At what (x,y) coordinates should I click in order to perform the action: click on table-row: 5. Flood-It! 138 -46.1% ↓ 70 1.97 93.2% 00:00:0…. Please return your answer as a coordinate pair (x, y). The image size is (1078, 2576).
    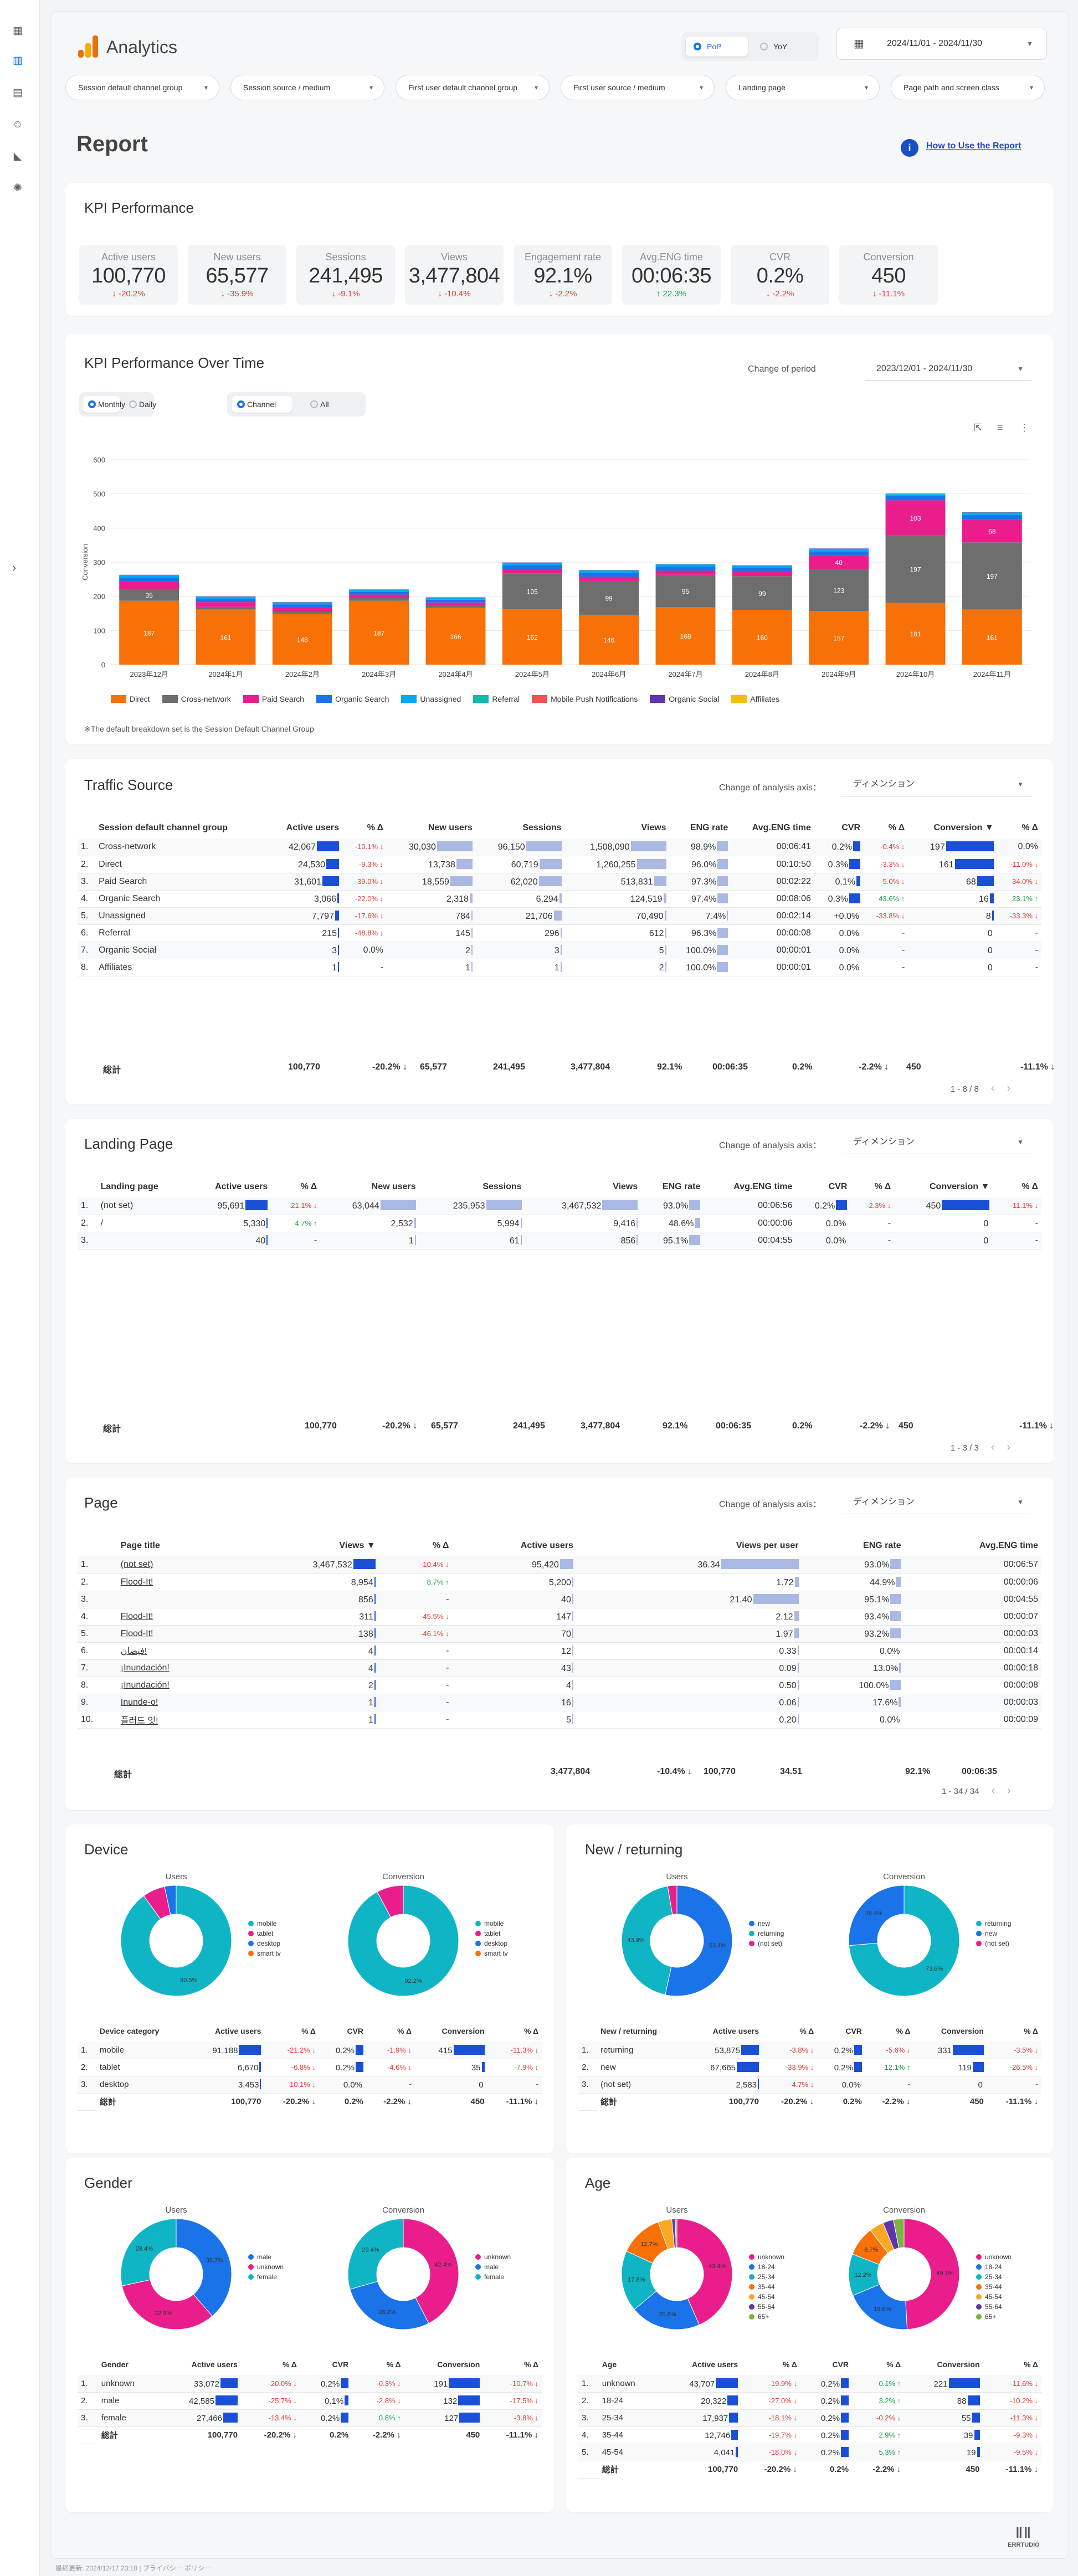
    Looking at the image, I should click on (559, 1634).